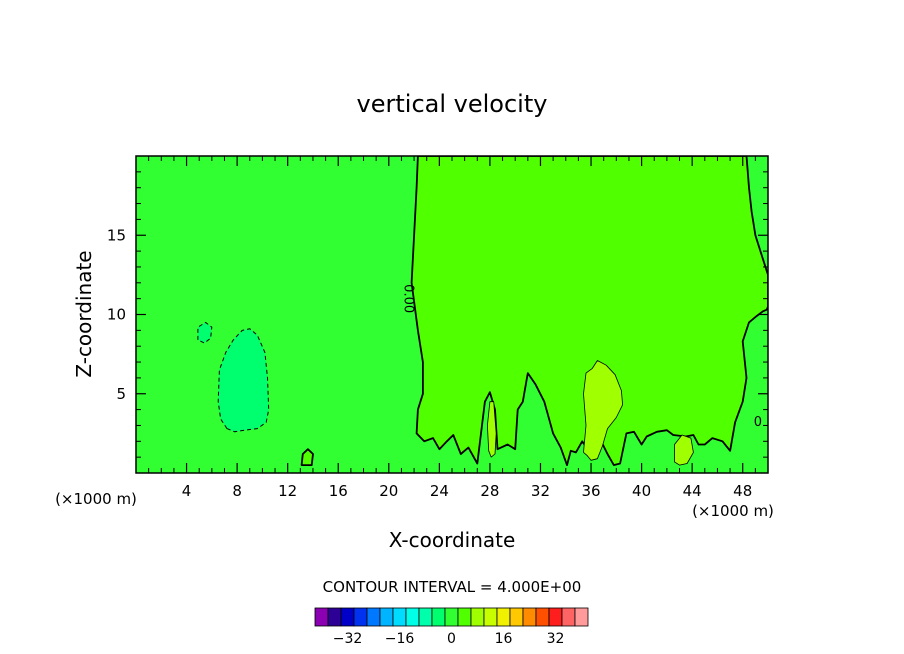  What do you see at coordinates (116, 315) in the screenshot?
I see `y-tick-label-1: 10` at bounding box center [116, 315].